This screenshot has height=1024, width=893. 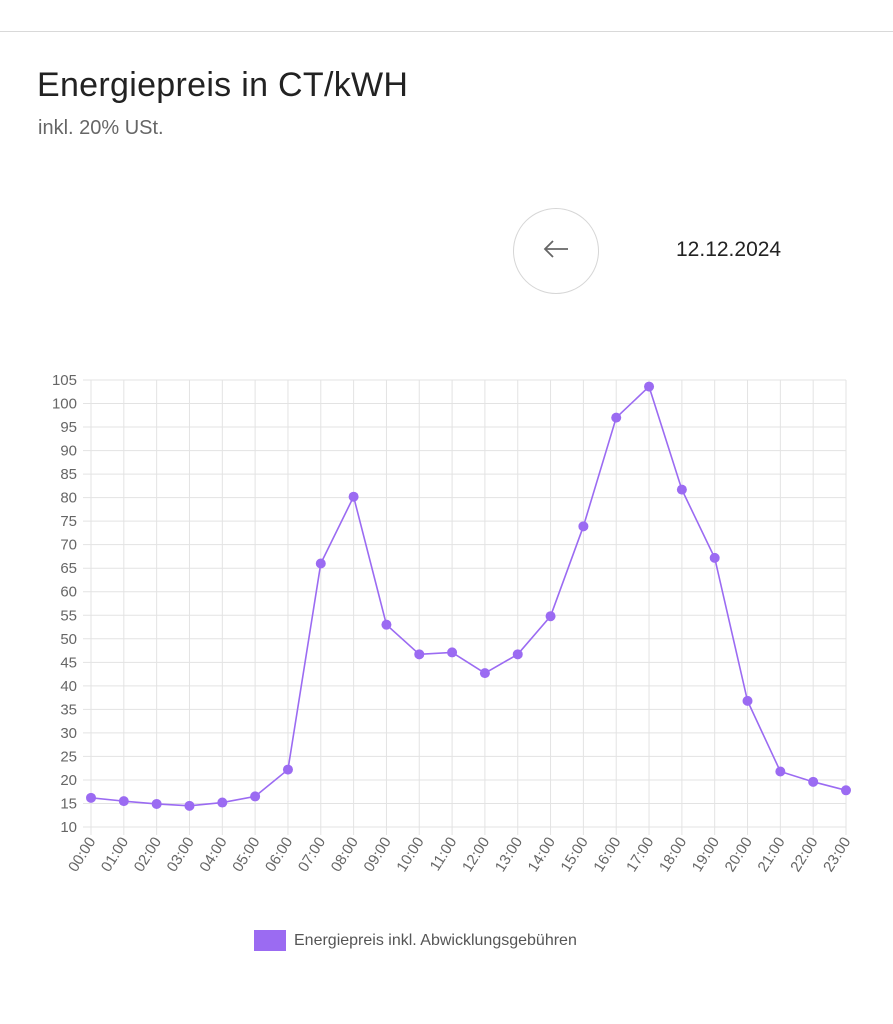 What do you see at coordinates (837, 854) in the screenshot?
I see `x-tick-label: 23:00` at bounding box center [837, 854].